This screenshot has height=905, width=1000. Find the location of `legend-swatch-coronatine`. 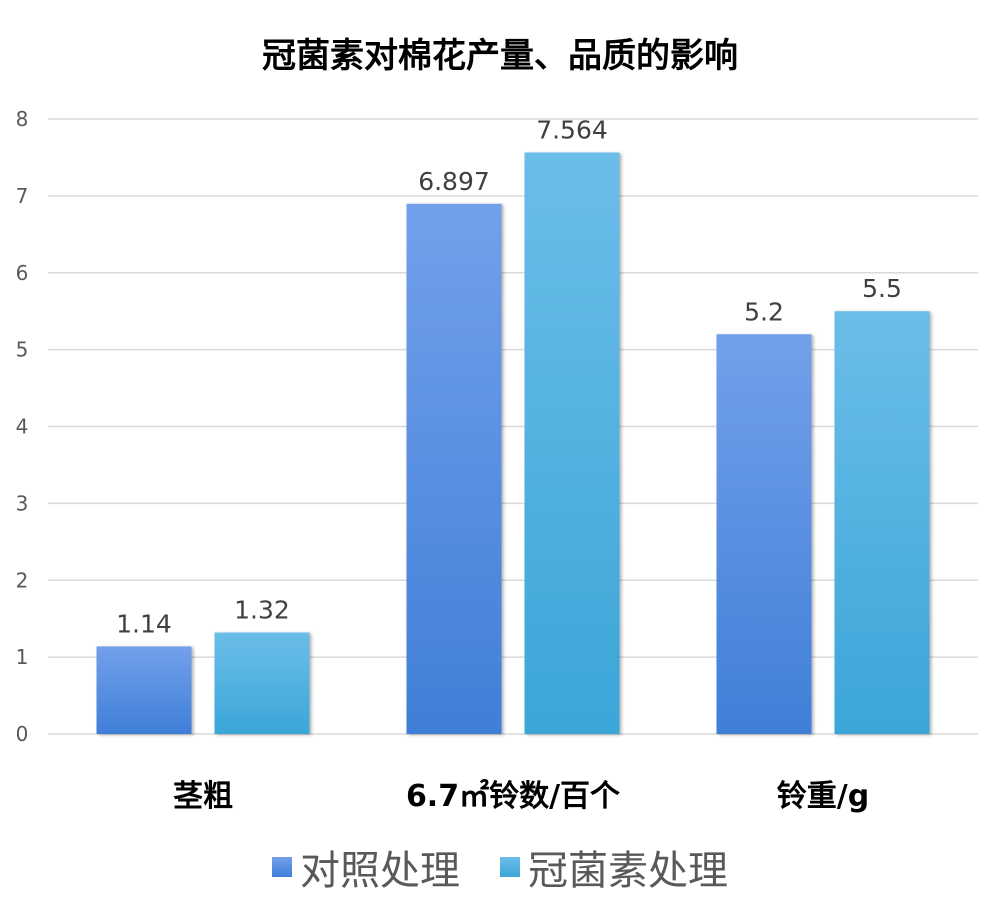

legend-swatch-coronatine is located at coordinates (510, 867).